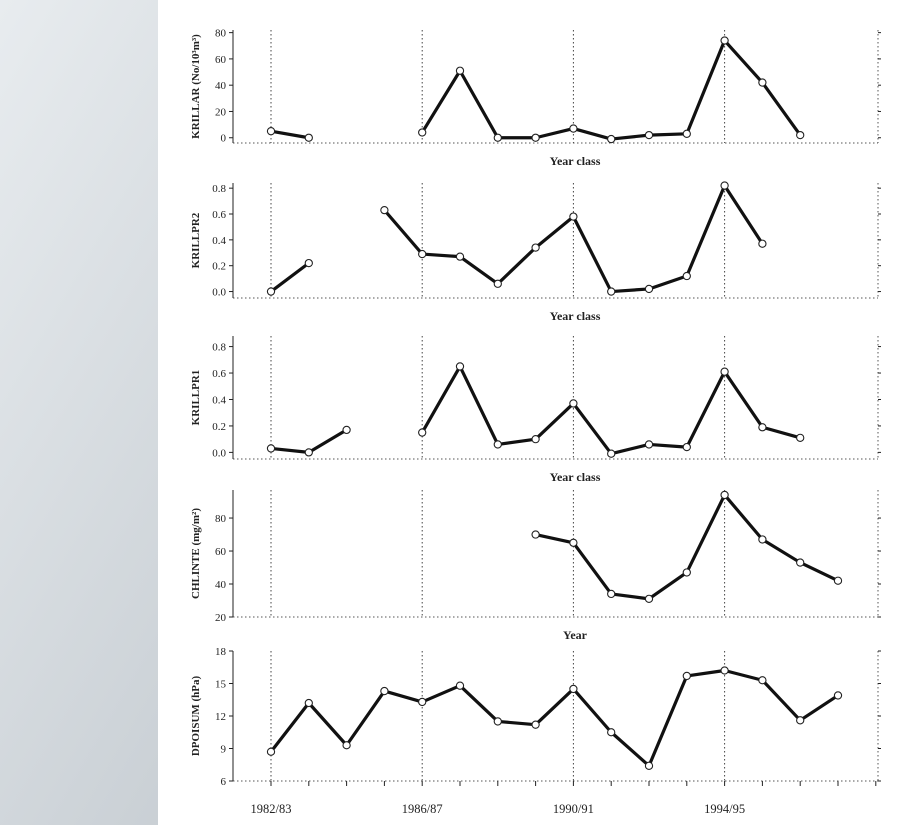 This screenshot has width=921, height=825. I want to click on x-tick-label: 1990/91, so click(573, 809).